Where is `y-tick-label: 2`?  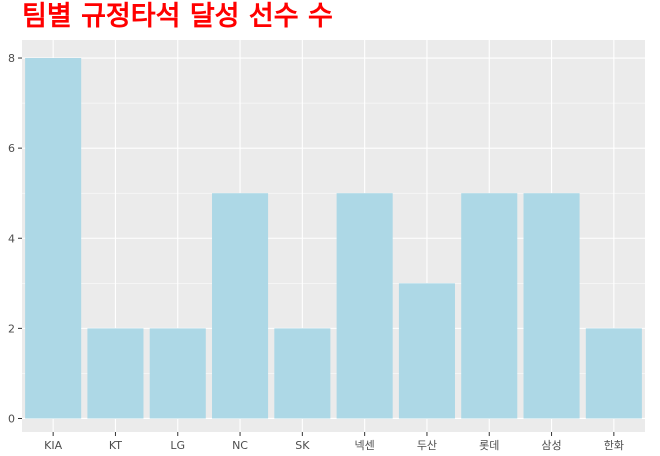
y-tick-label: 2 is located at coordinates (11, 328).